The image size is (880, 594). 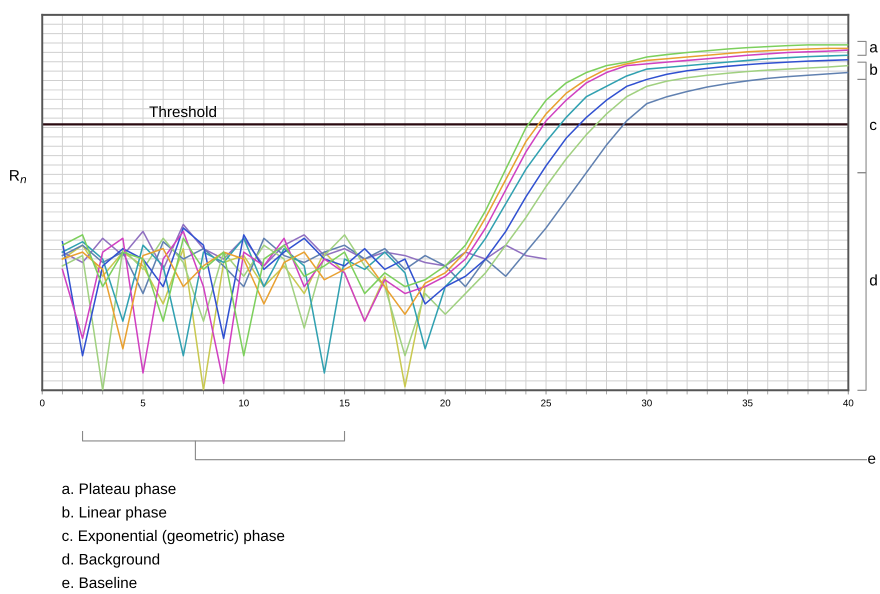 What do you see at coordinates (546, 403) in the screenshot?
I see `x-tick-label: 25` at bounding box center [546, 403].